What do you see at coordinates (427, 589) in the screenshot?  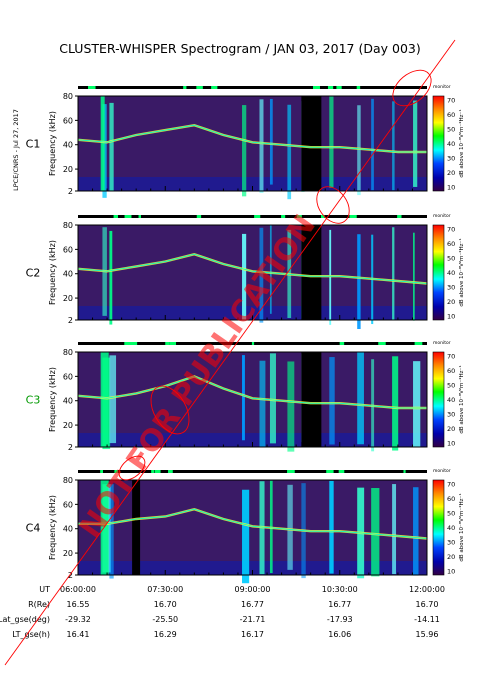 I see `x-time-label: 12:00:00` at bounding box center [427, 589].